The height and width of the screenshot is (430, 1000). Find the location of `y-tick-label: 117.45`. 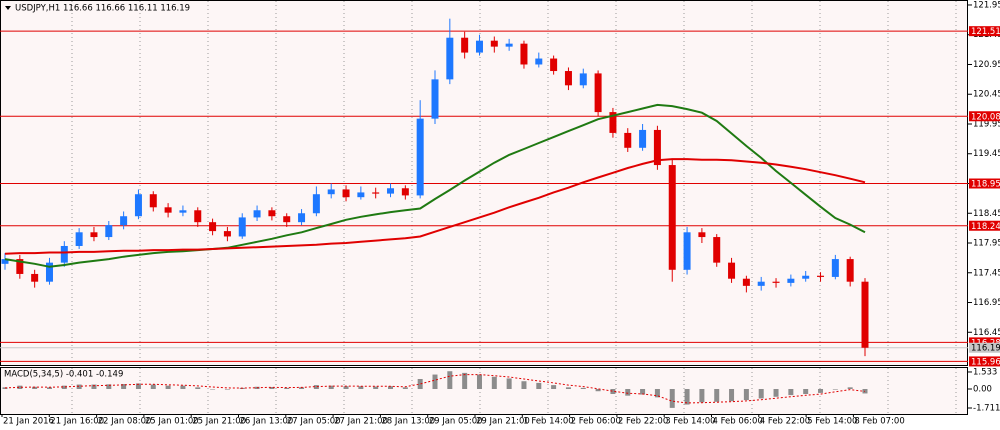

y-tick-label: 117.45 is located at coordinates (986, 273).